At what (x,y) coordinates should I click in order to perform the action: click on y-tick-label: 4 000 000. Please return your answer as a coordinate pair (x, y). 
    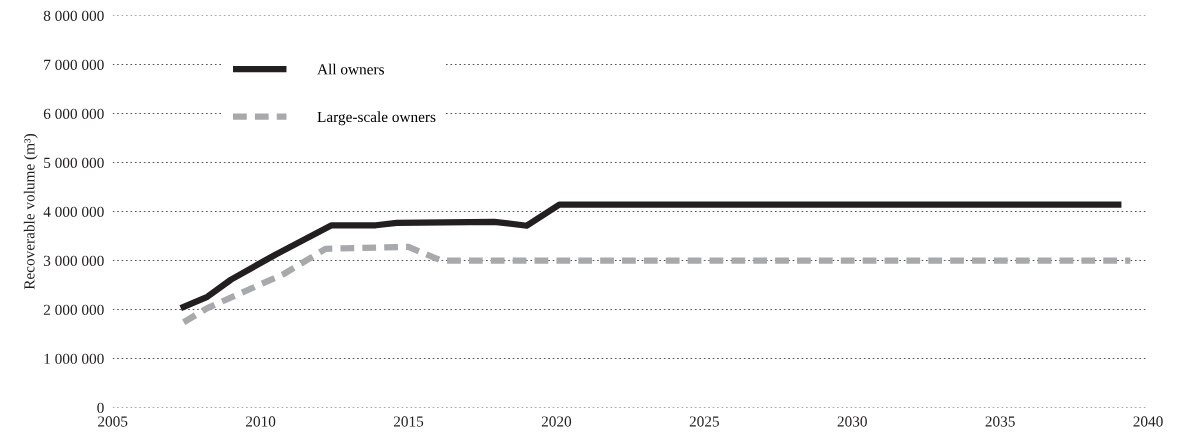
    Looking at the image, I should click on (73, 211).